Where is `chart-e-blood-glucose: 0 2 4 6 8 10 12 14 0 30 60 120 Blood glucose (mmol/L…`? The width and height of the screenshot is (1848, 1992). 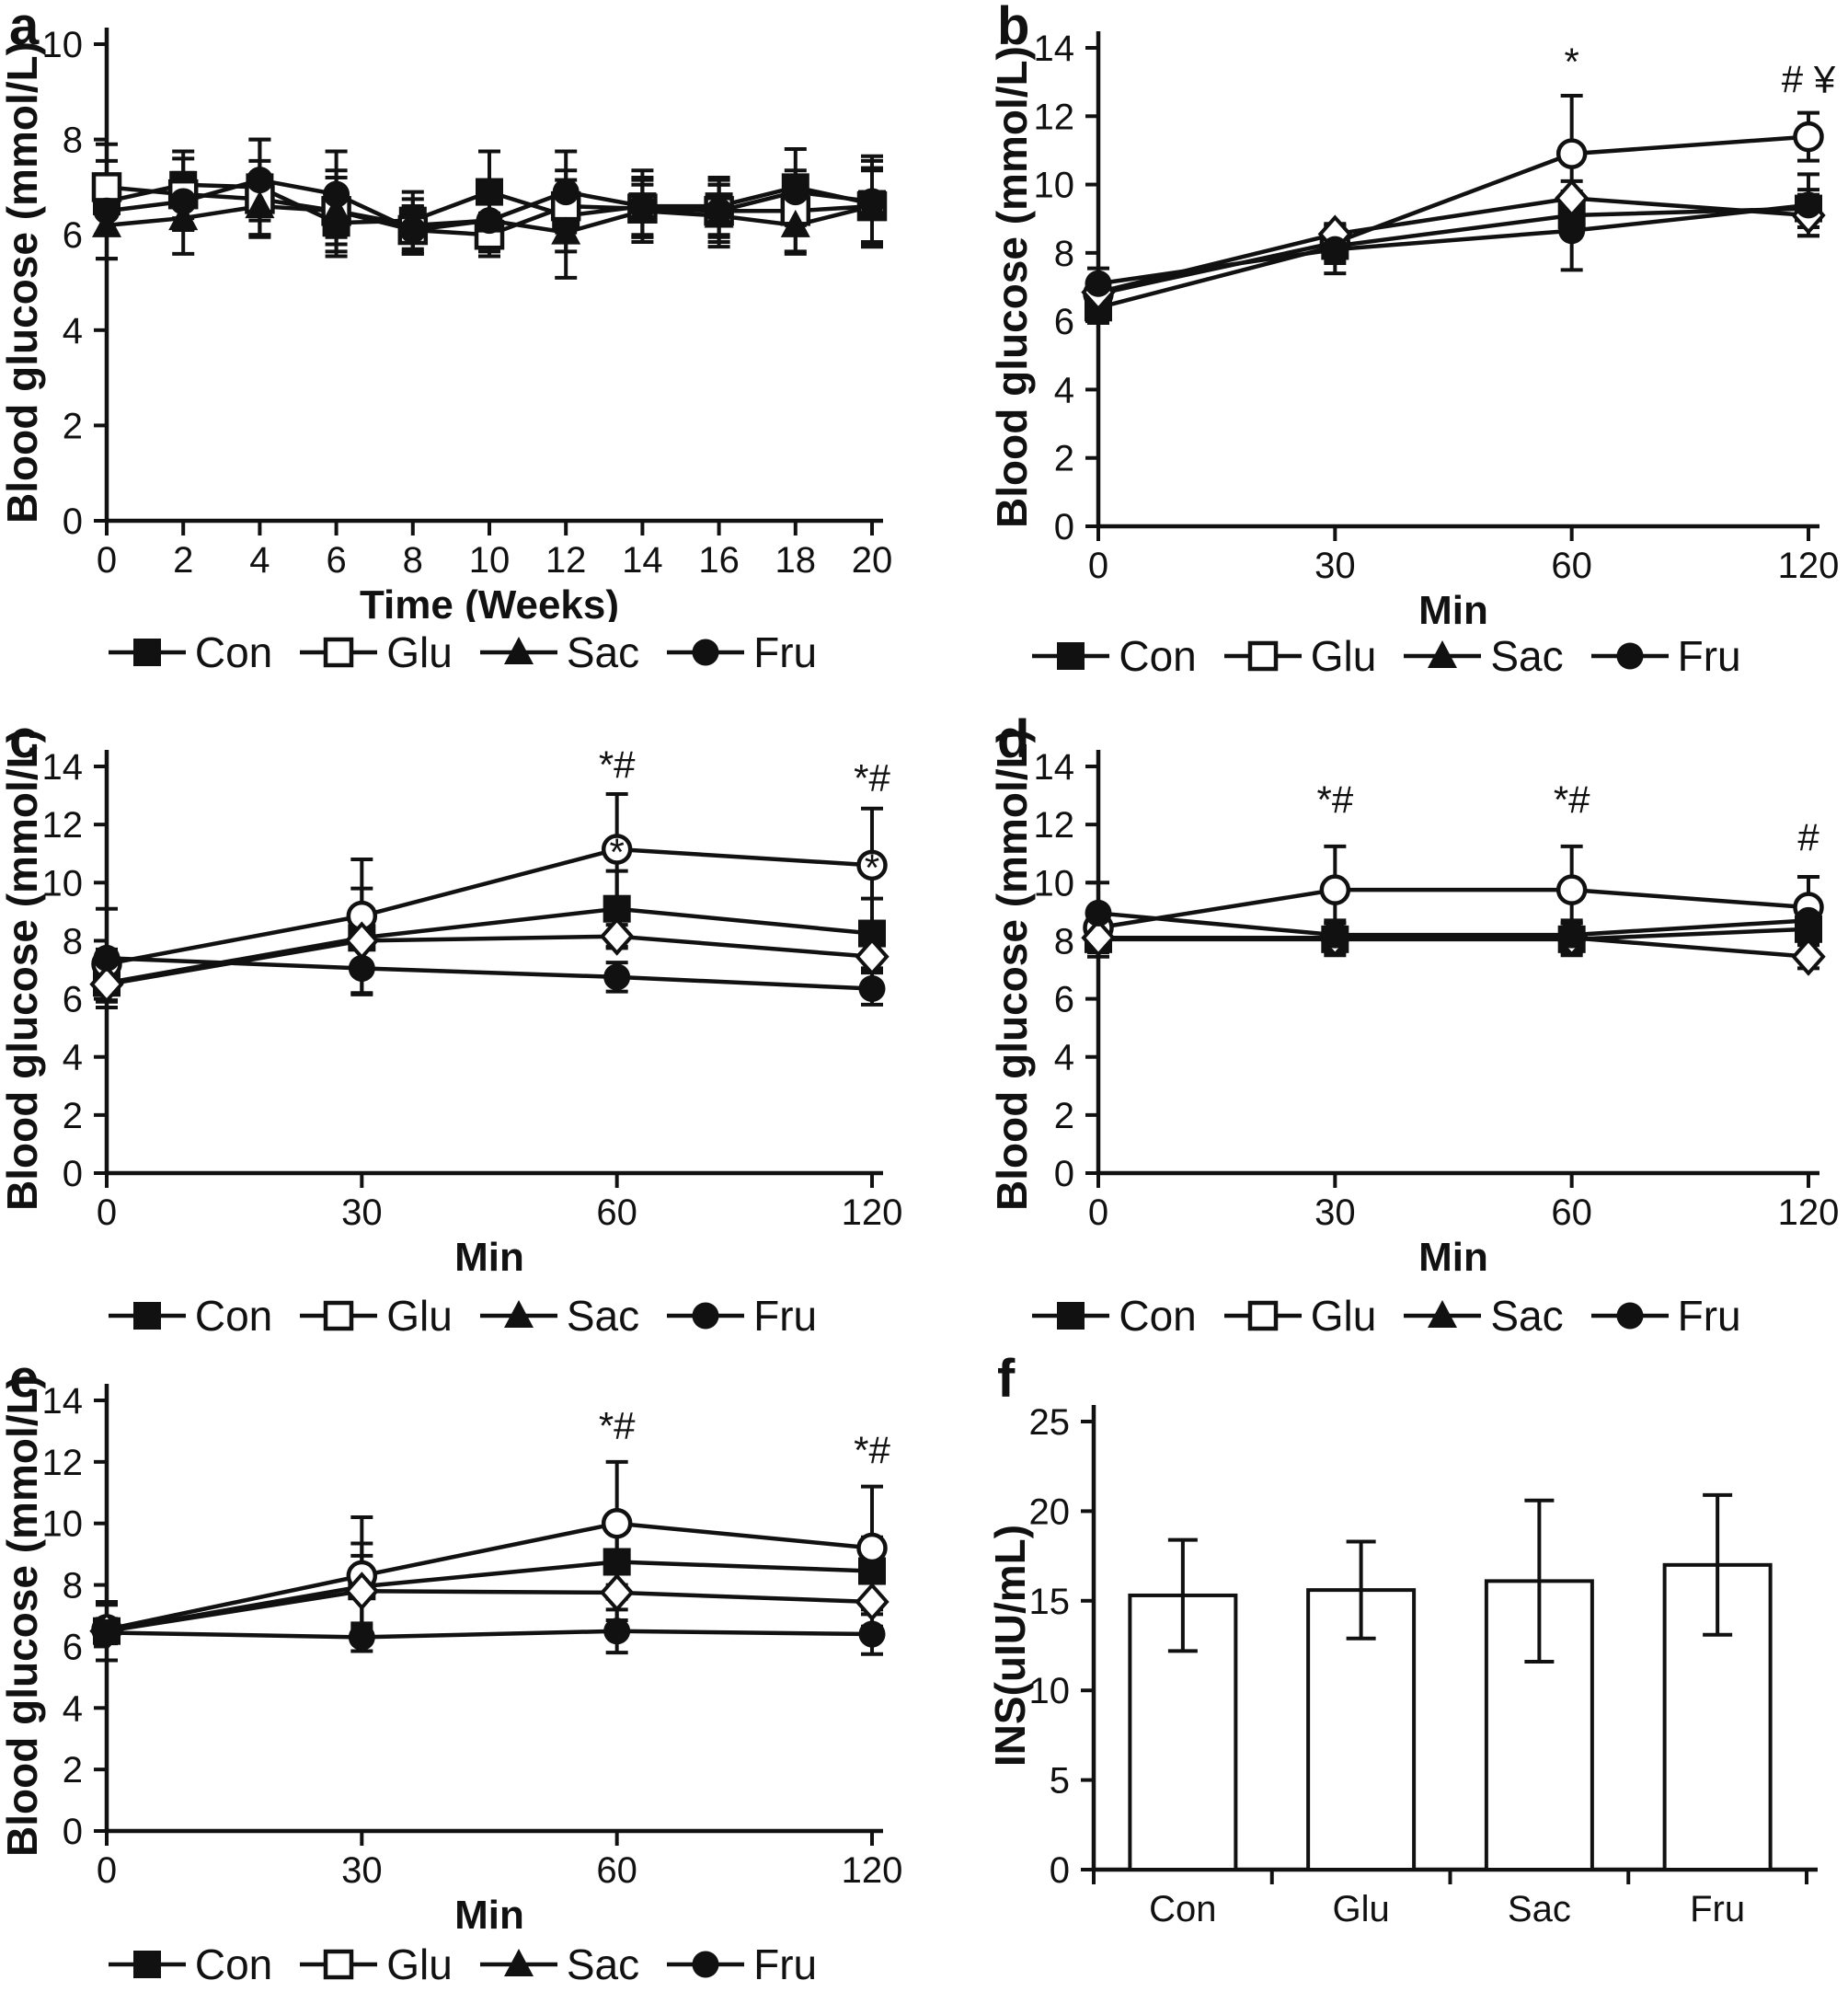 chart-e-blood-glucose: 0 2 4 6 8 10 12 14 0 30 60 120 Blood glucose (mmol/L… is located at coordinates (452, 1654).